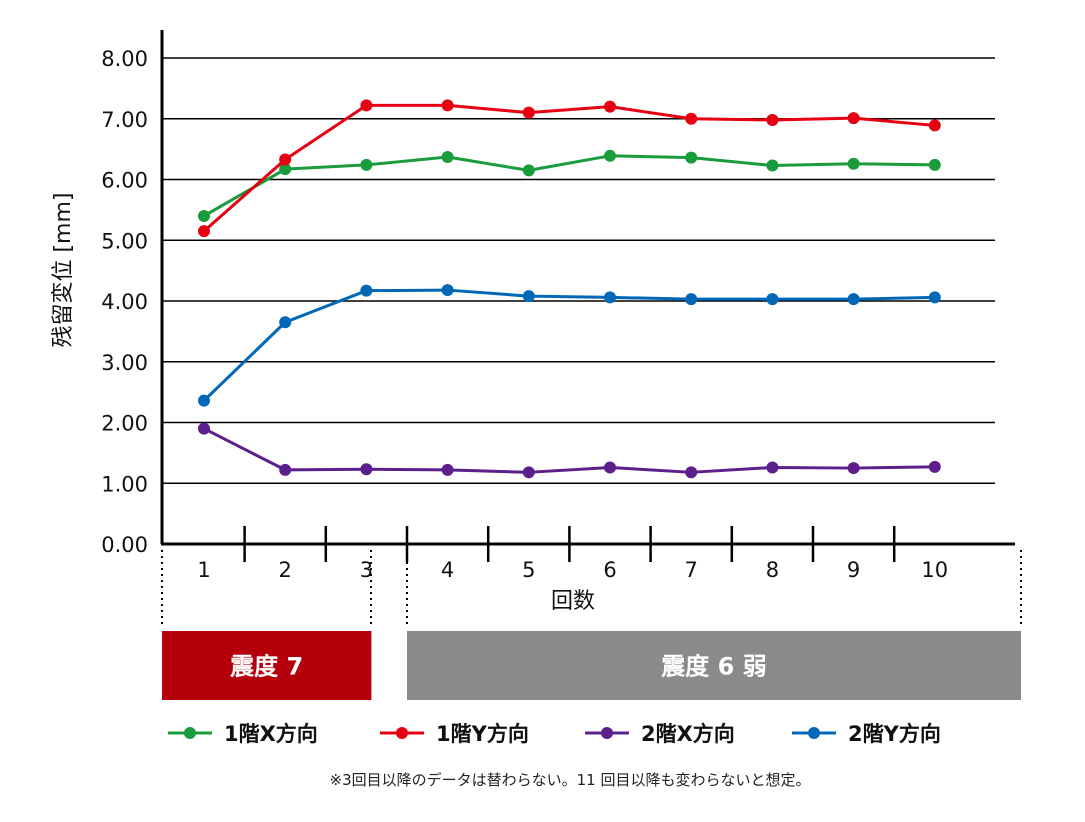 Image resolution: width=1085 pixels, height=822 pixels. I want to click on x-tick-label: 3, so click(366, 570).